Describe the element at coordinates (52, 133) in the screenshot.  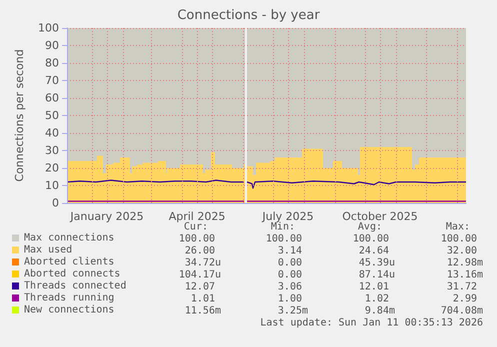
I see `y-tick-label: 40` at that location.